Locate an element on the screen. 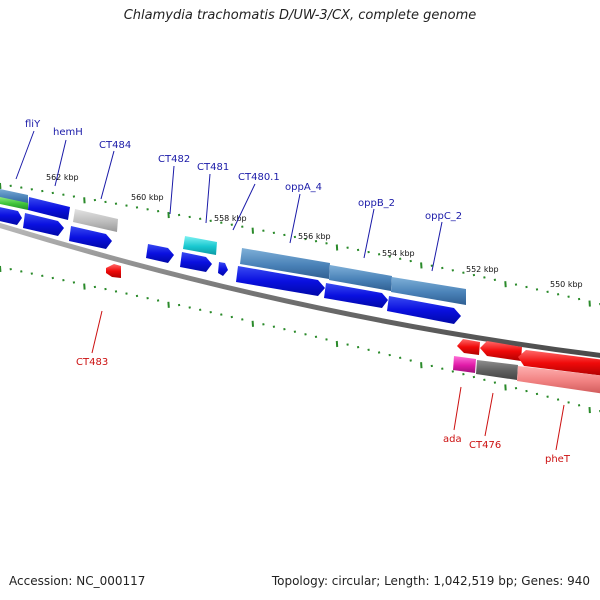 Image resolution: width=600 pixels, height=600 pixels. scale-label: 560 kbp is located at coordinates (147, 197).